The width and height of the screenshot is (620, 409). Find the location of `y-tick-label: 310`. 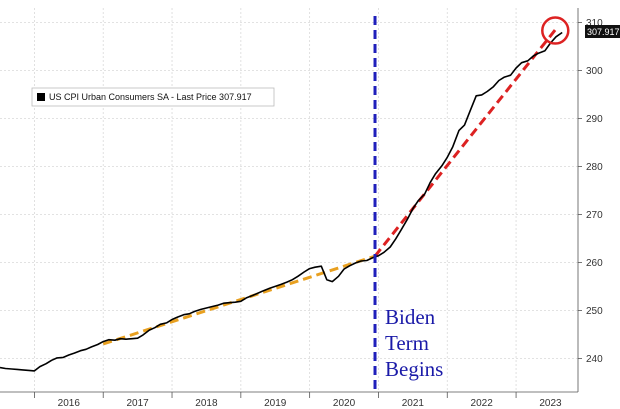

y-tick-label: 310 is located at coordinates (594, 23).